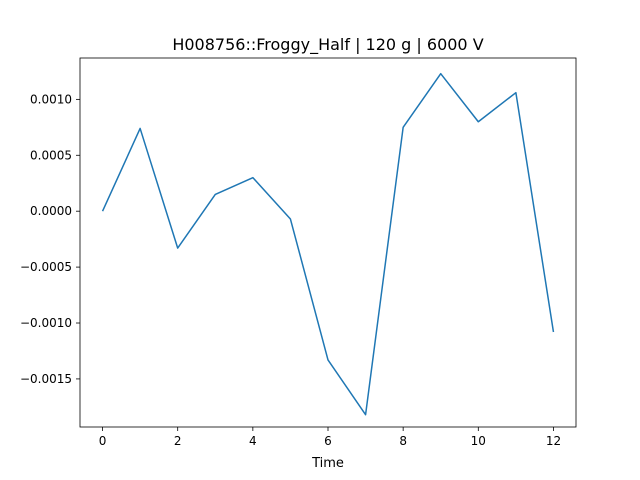  Describe the element at coordinates (327, 45) in the screenshot. I see `chart-title: H008756::Froggy_Half | 120 g | 6000 V` at that location.